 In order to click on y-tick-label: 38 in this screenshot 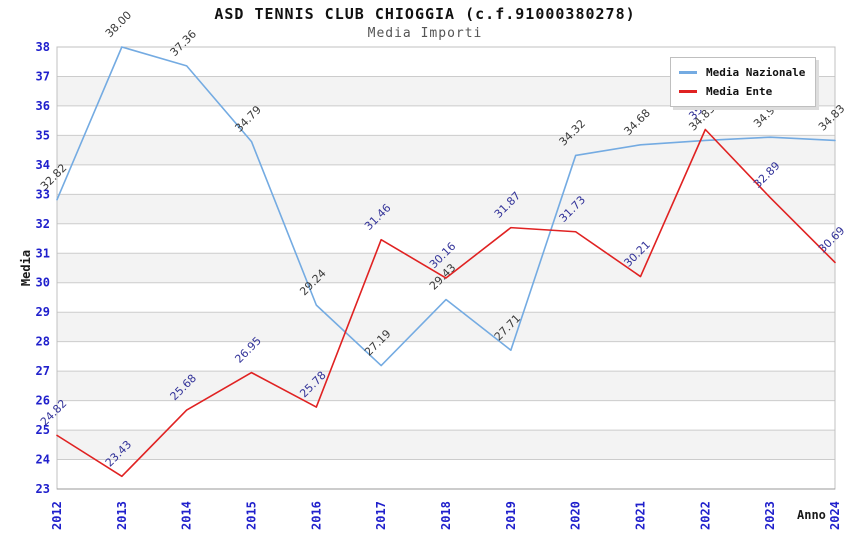, I will do `click(43, 47)`.